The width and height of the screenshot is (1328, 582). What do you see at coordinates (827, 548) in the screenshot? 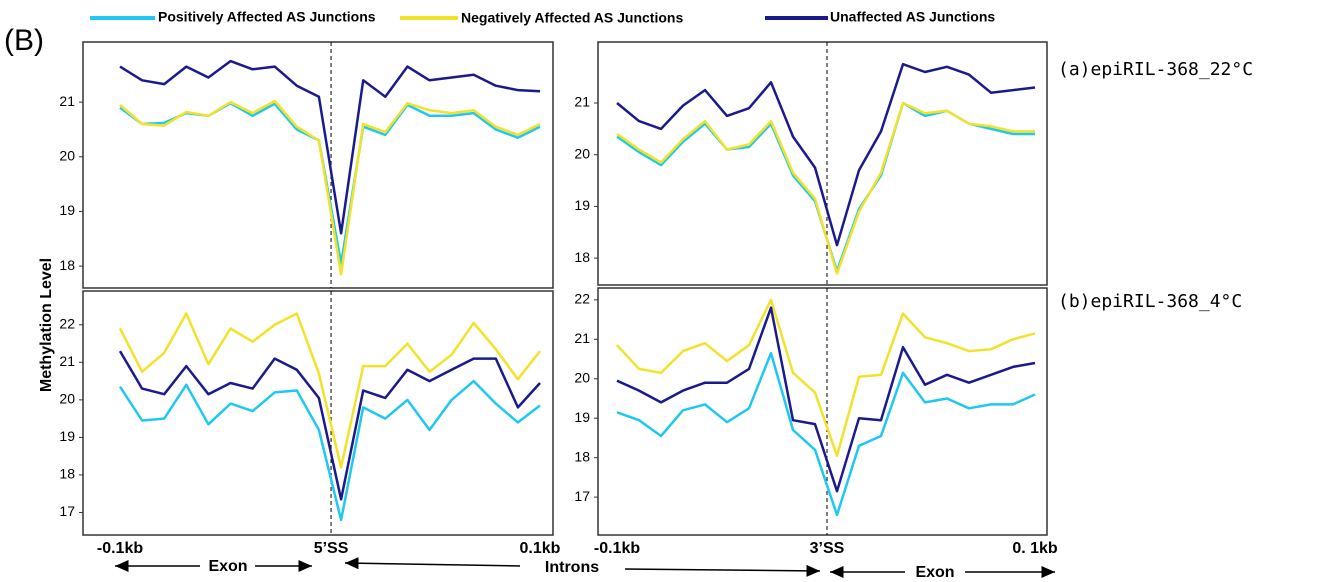
I see `x-tick-label: 3’SS` at bounding box center [827, 548].